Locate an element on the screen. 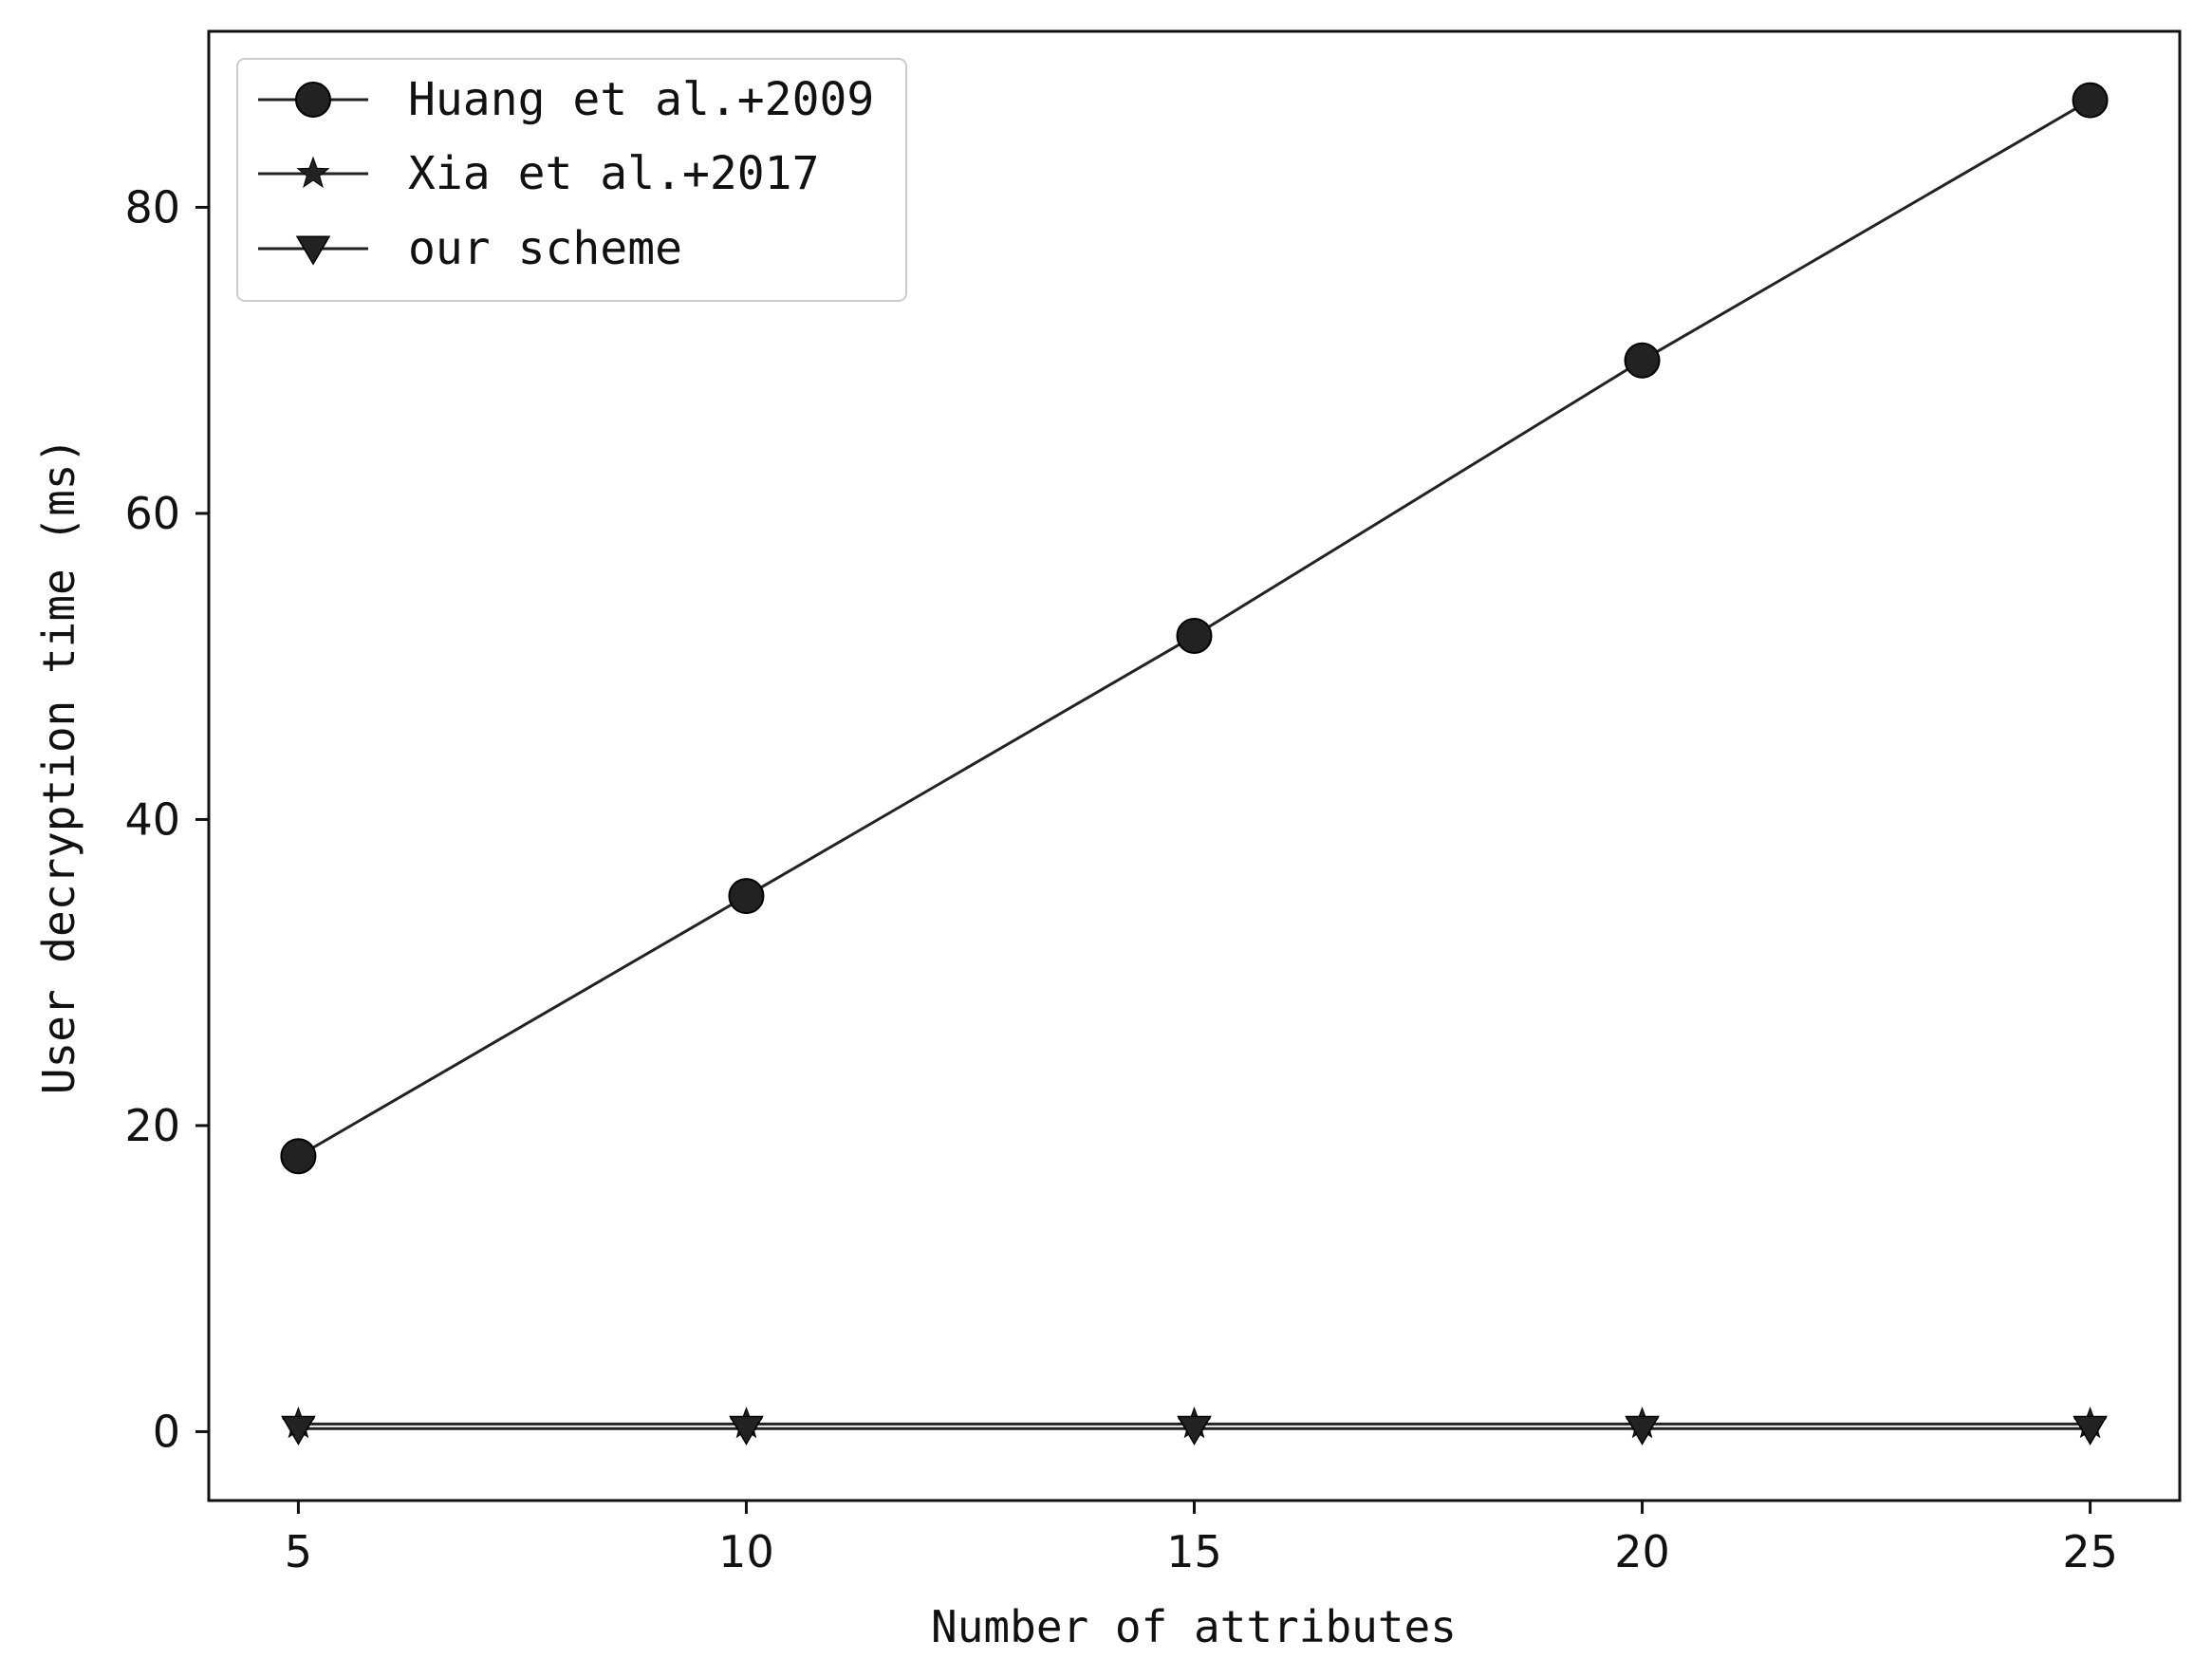 This screenshot has height=1678, width=2212. y-tick-label: 20 is located at coordinates (152, 1125).